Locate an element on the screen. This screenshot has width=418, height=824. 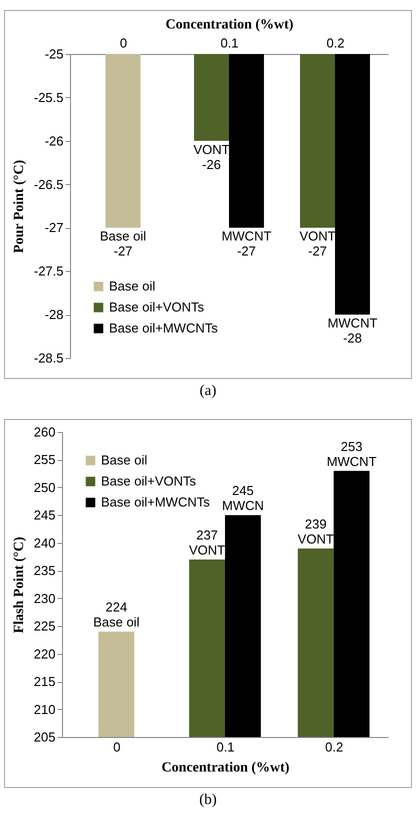
y-tick-label: 205 is located at coordinates (45, 737).